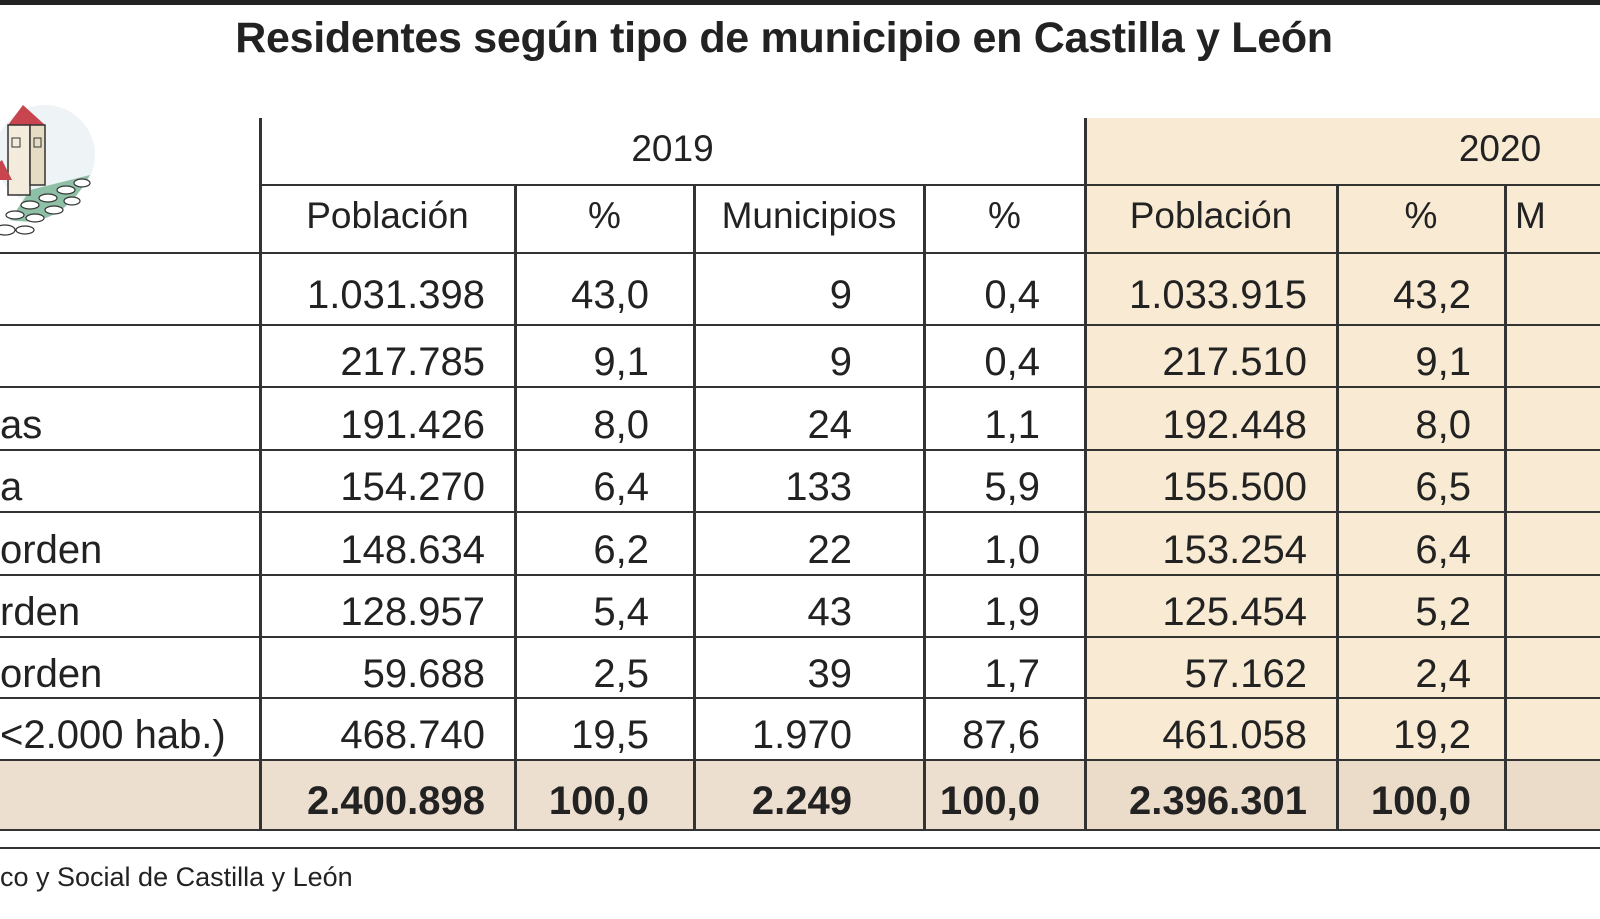 This screenshot has width=1600, height=919. What do you see at coordinates (1234, 426) in the screenshot?
I see `data-cell: 192.448` at bounding box center [1234, 426].